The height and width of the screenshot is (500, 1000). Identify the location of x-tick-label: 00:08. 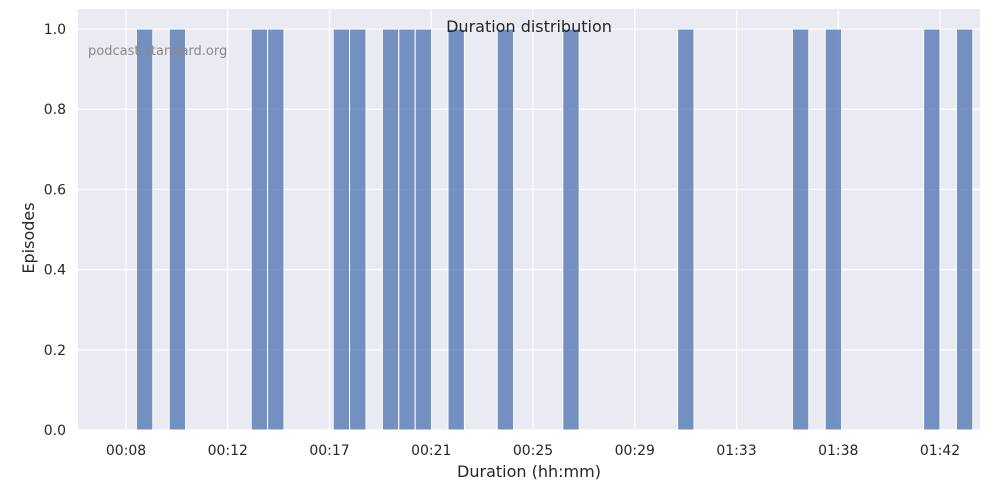
(126, 451).